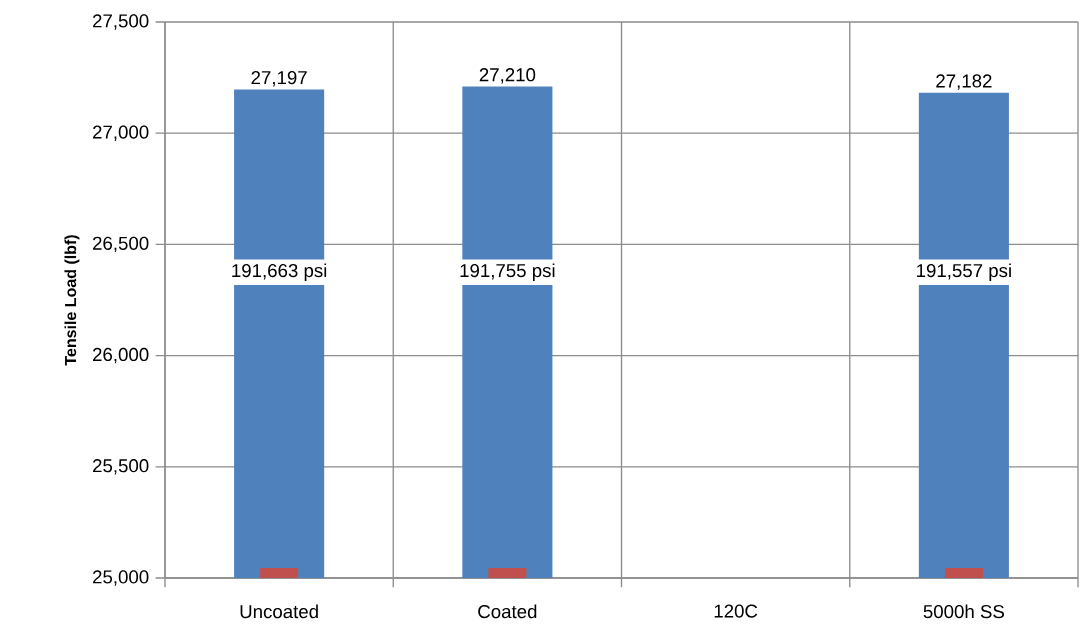 The image size is (1084, 633). What do you see at coordinates (121, 578) in the screenshot?
I see `y-tick-label: 25,000` at bounding box center [121, 578].